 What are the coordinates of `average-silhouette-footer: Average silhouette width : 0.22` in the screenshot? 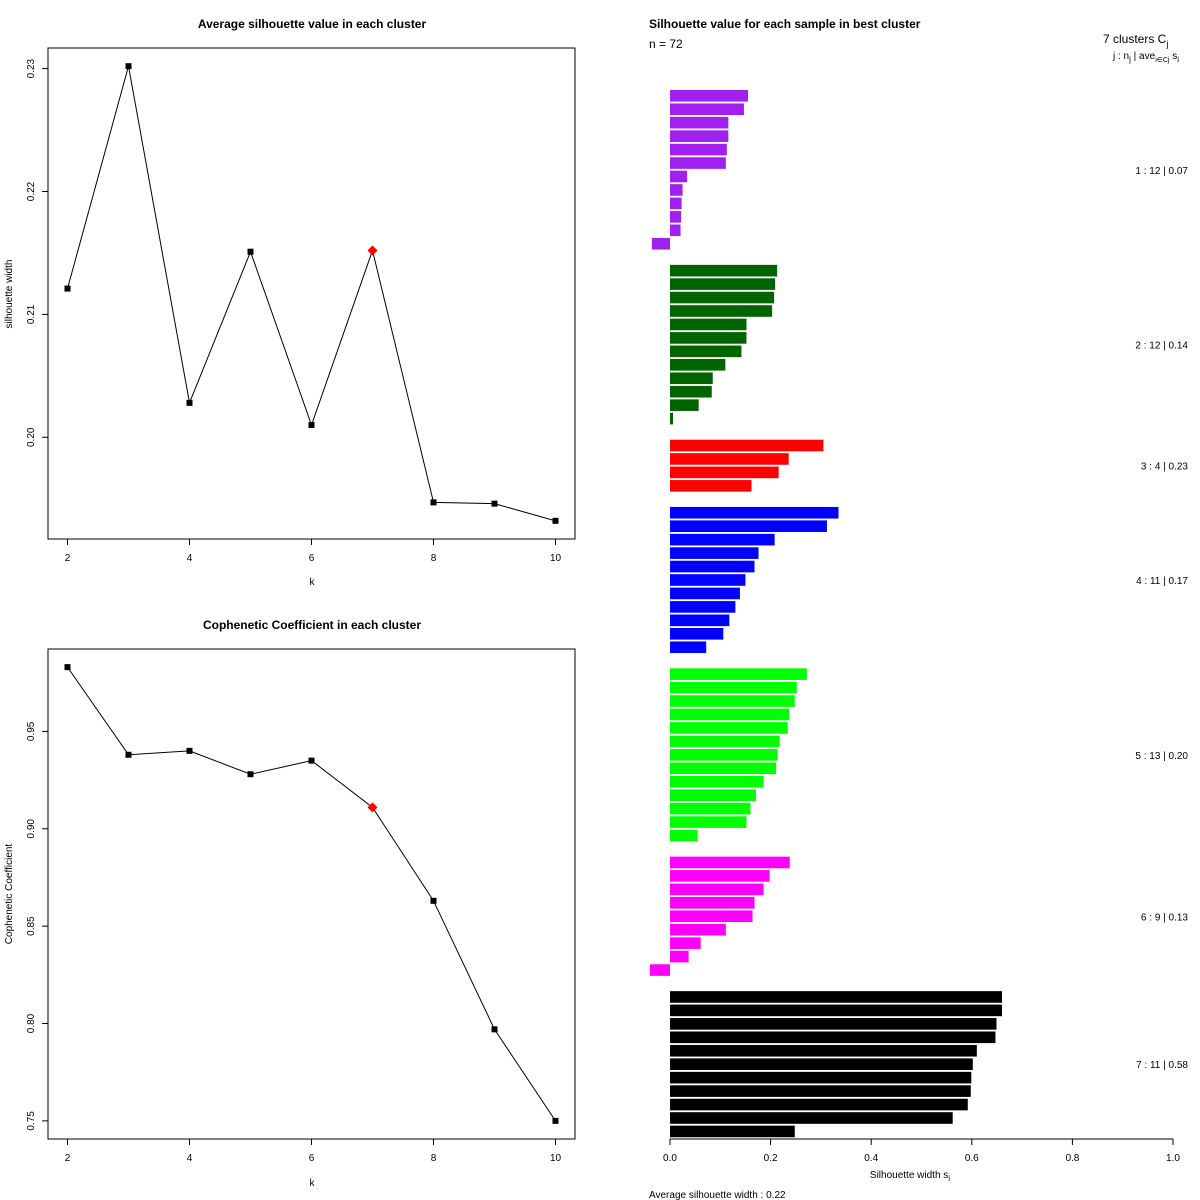 It's located at (717, 1195).